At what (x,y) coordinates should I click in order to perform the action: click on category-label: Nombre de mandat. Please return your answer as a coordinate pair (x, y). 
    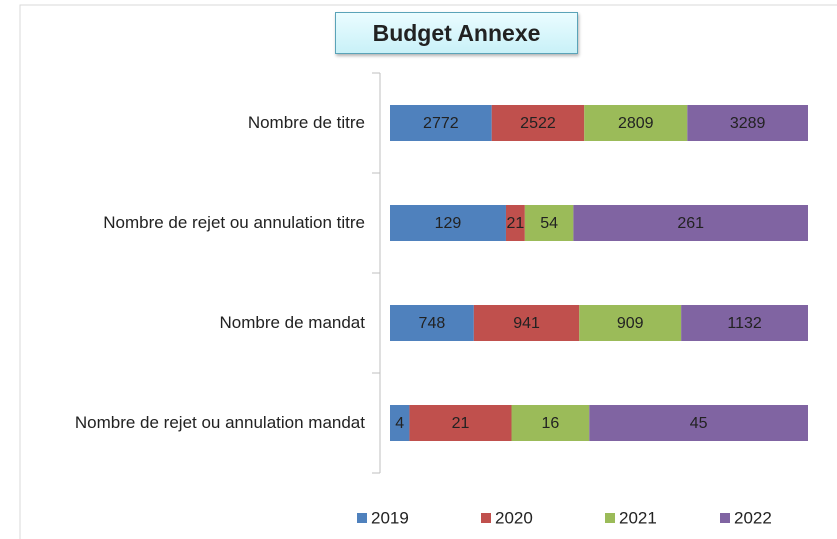
    Looking at the image, I should click on (292, 322).